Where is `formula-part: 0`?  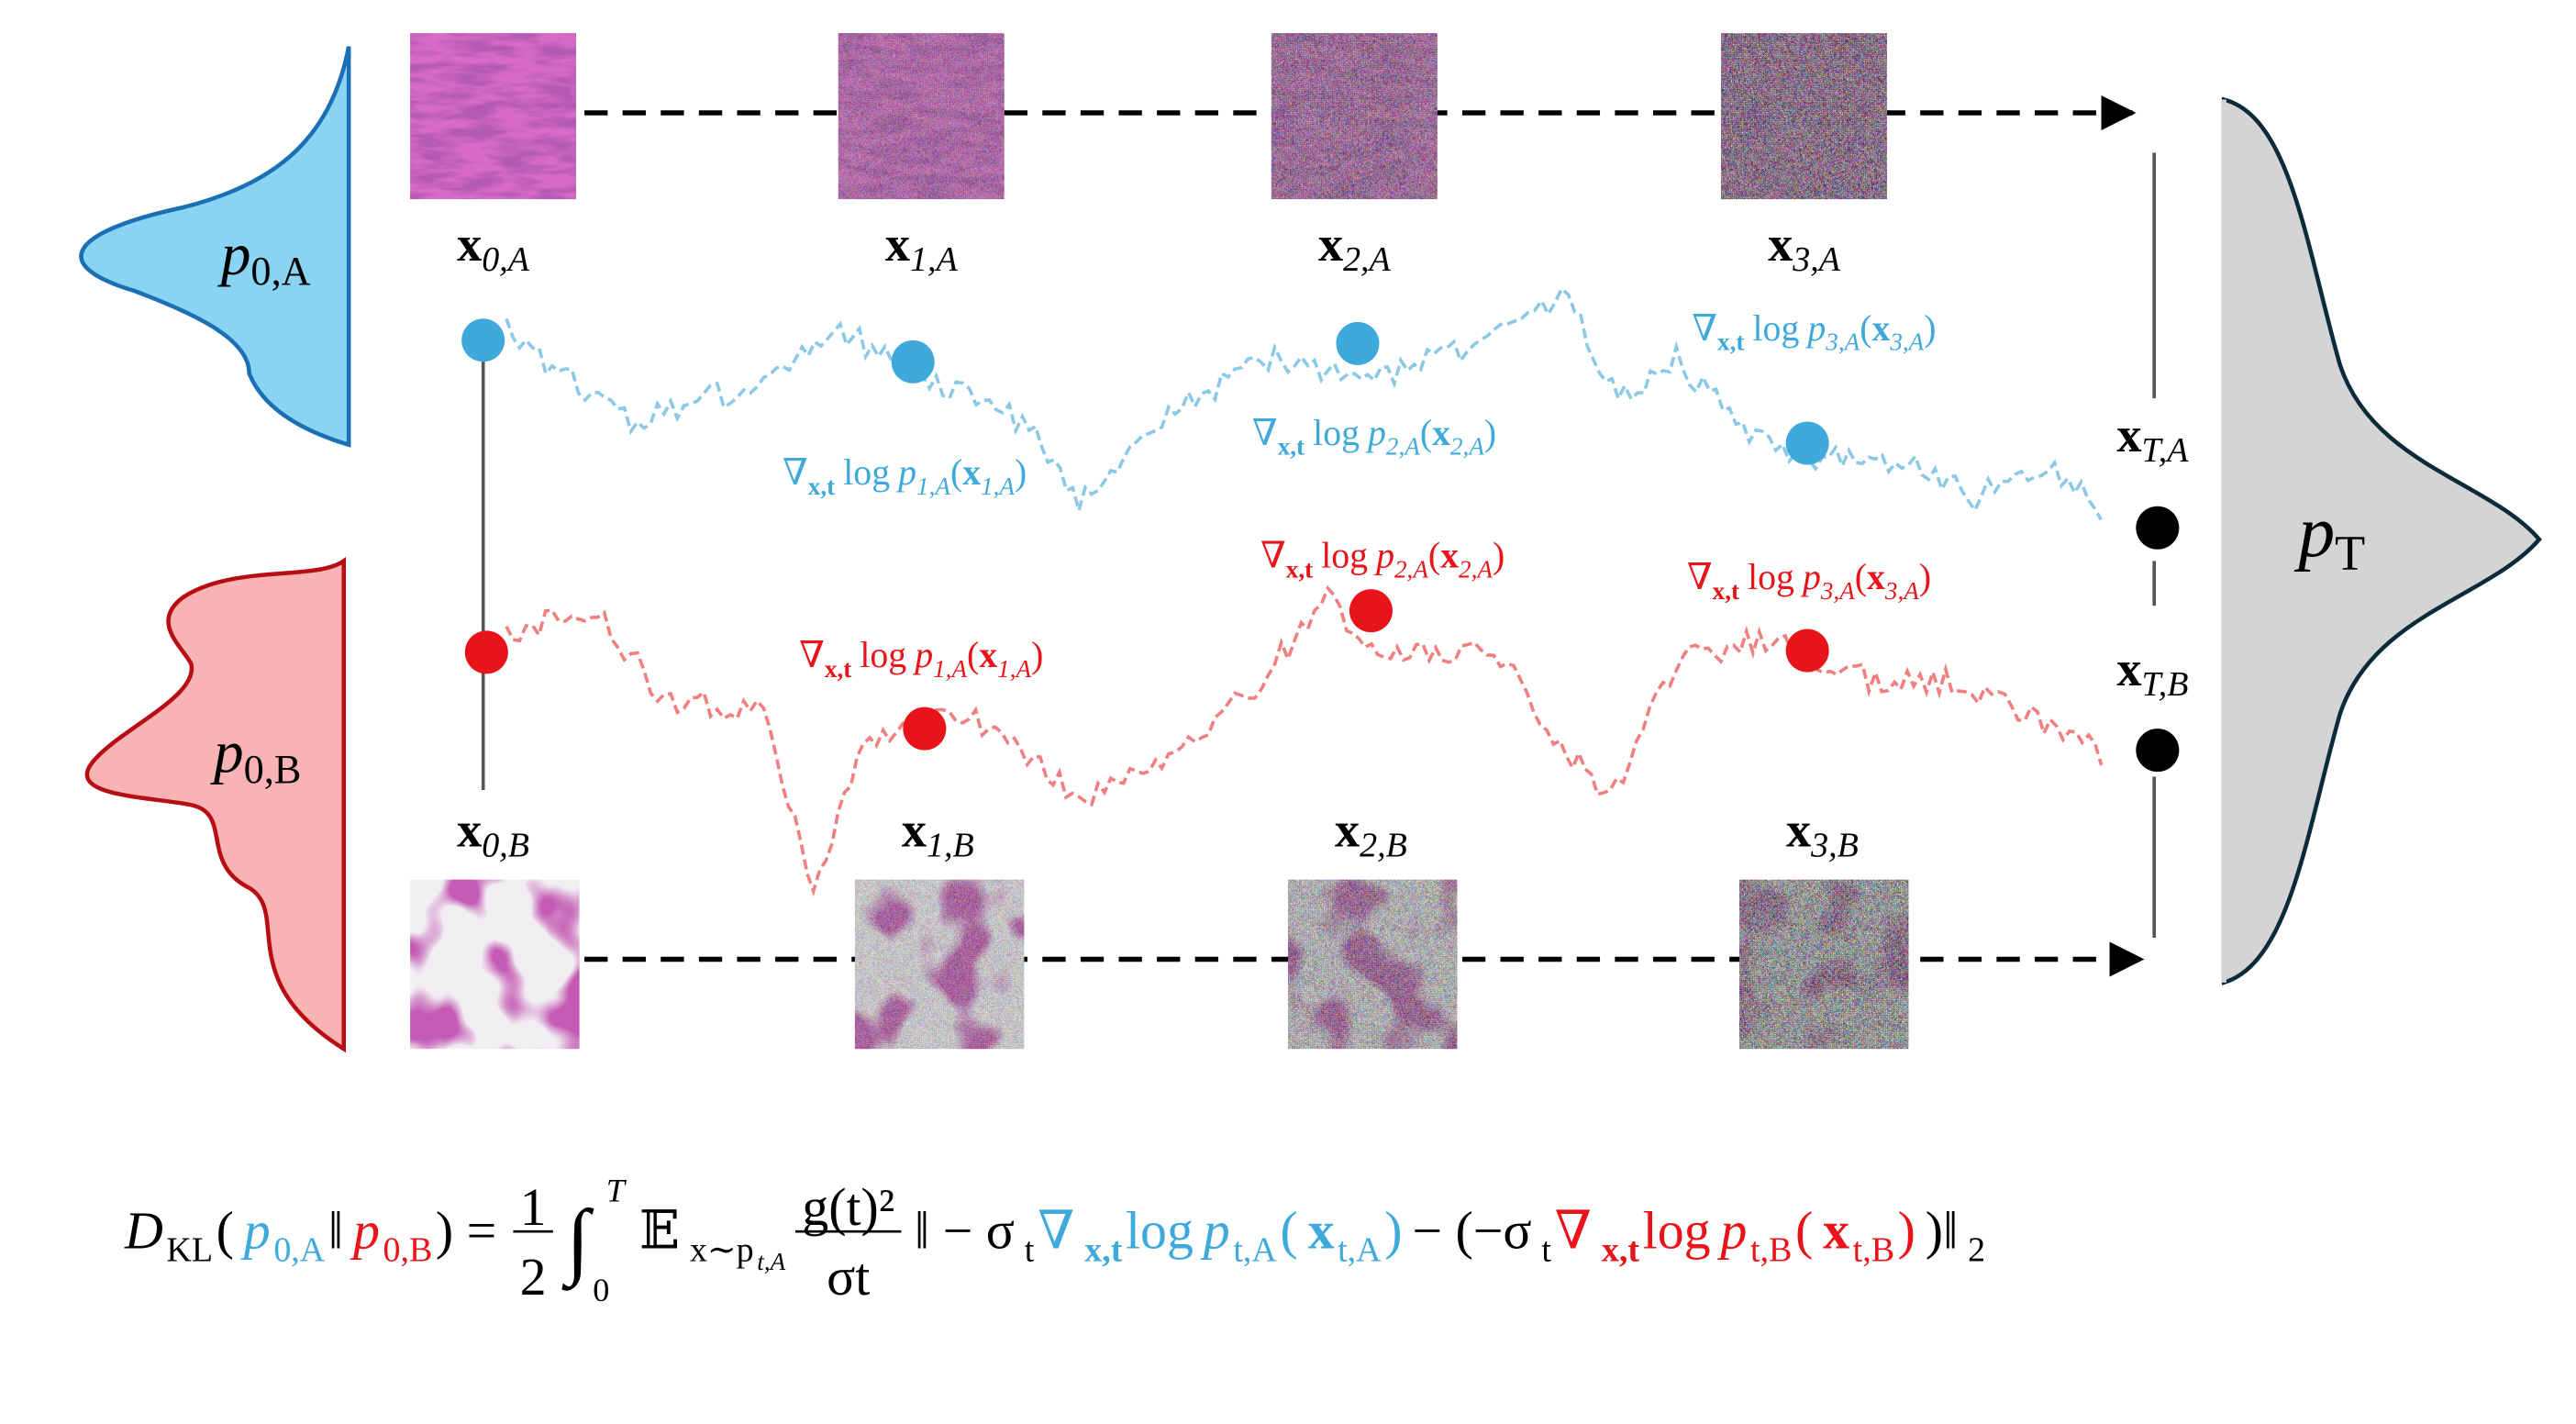 formula-part: 0 is located at coordinates (601, 1290).